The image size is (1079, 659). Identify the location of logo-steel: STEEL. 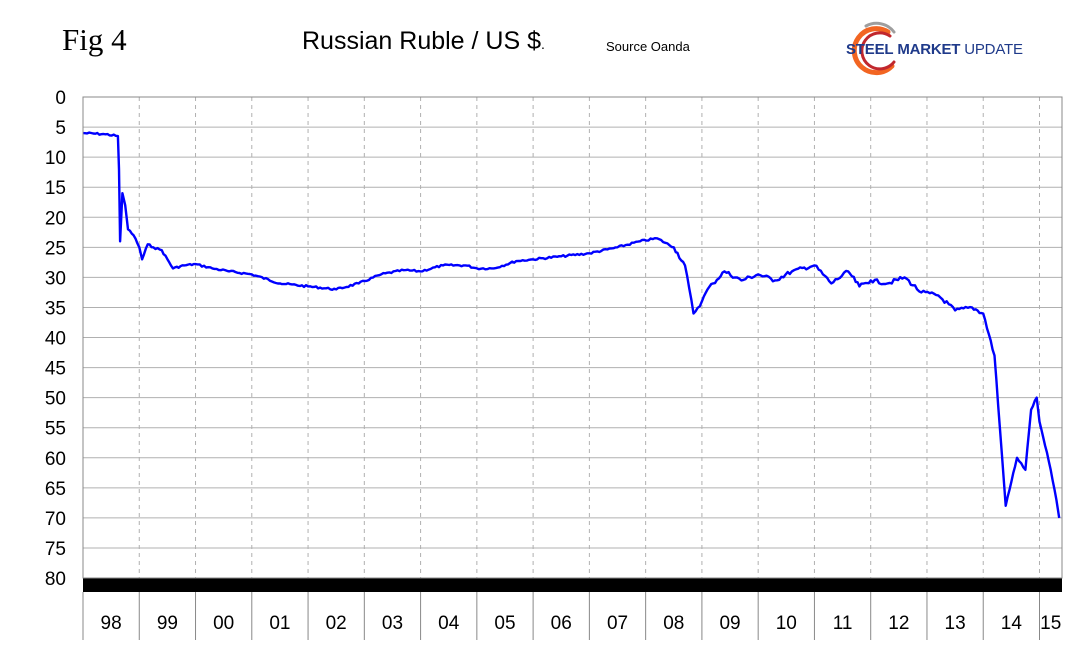
(870, 49).